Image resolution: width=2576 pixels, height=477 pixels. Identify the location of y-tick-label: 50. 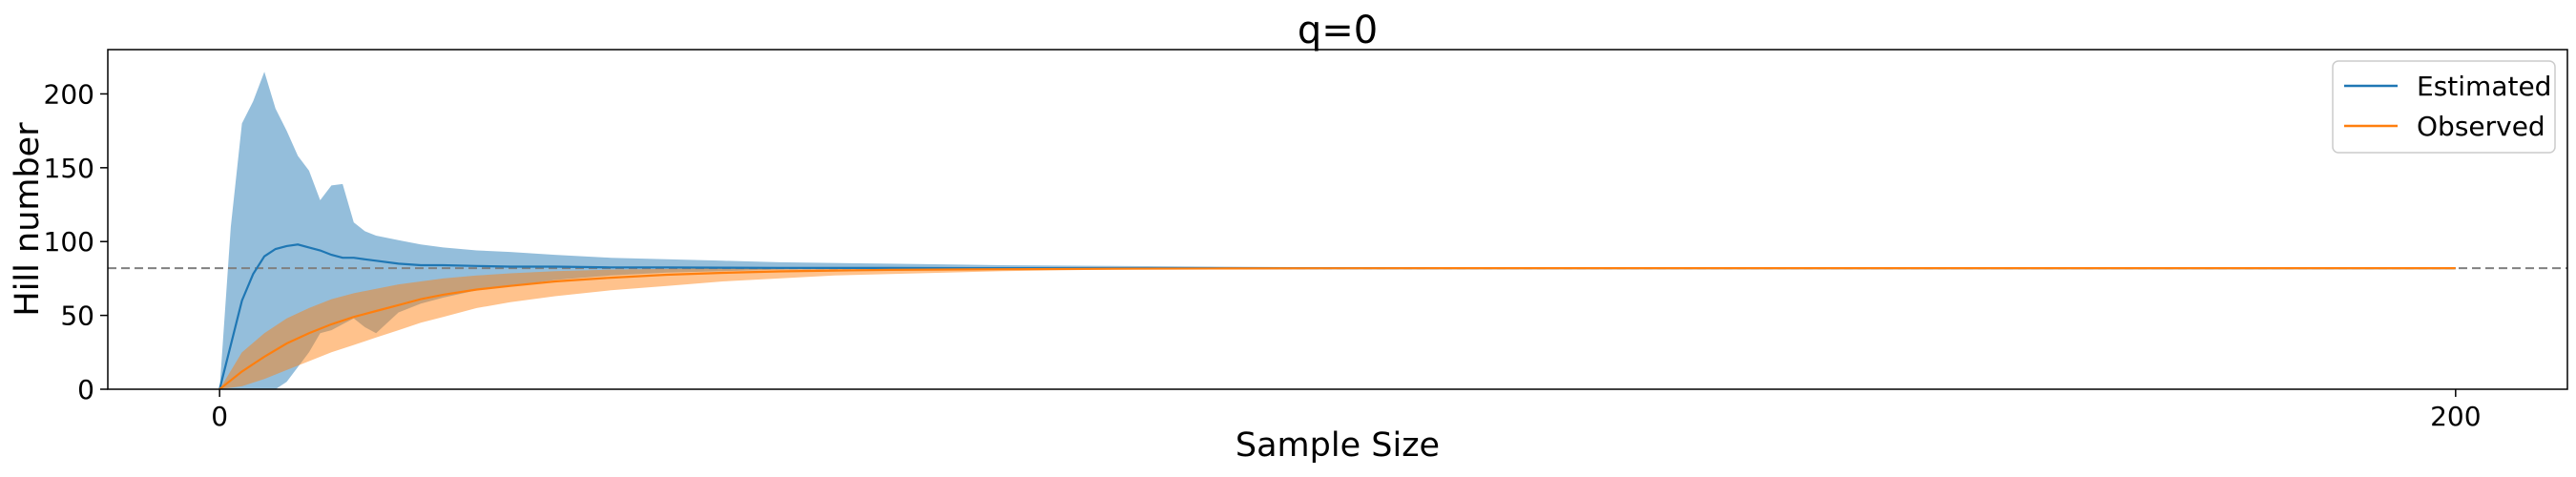
(77, 316).